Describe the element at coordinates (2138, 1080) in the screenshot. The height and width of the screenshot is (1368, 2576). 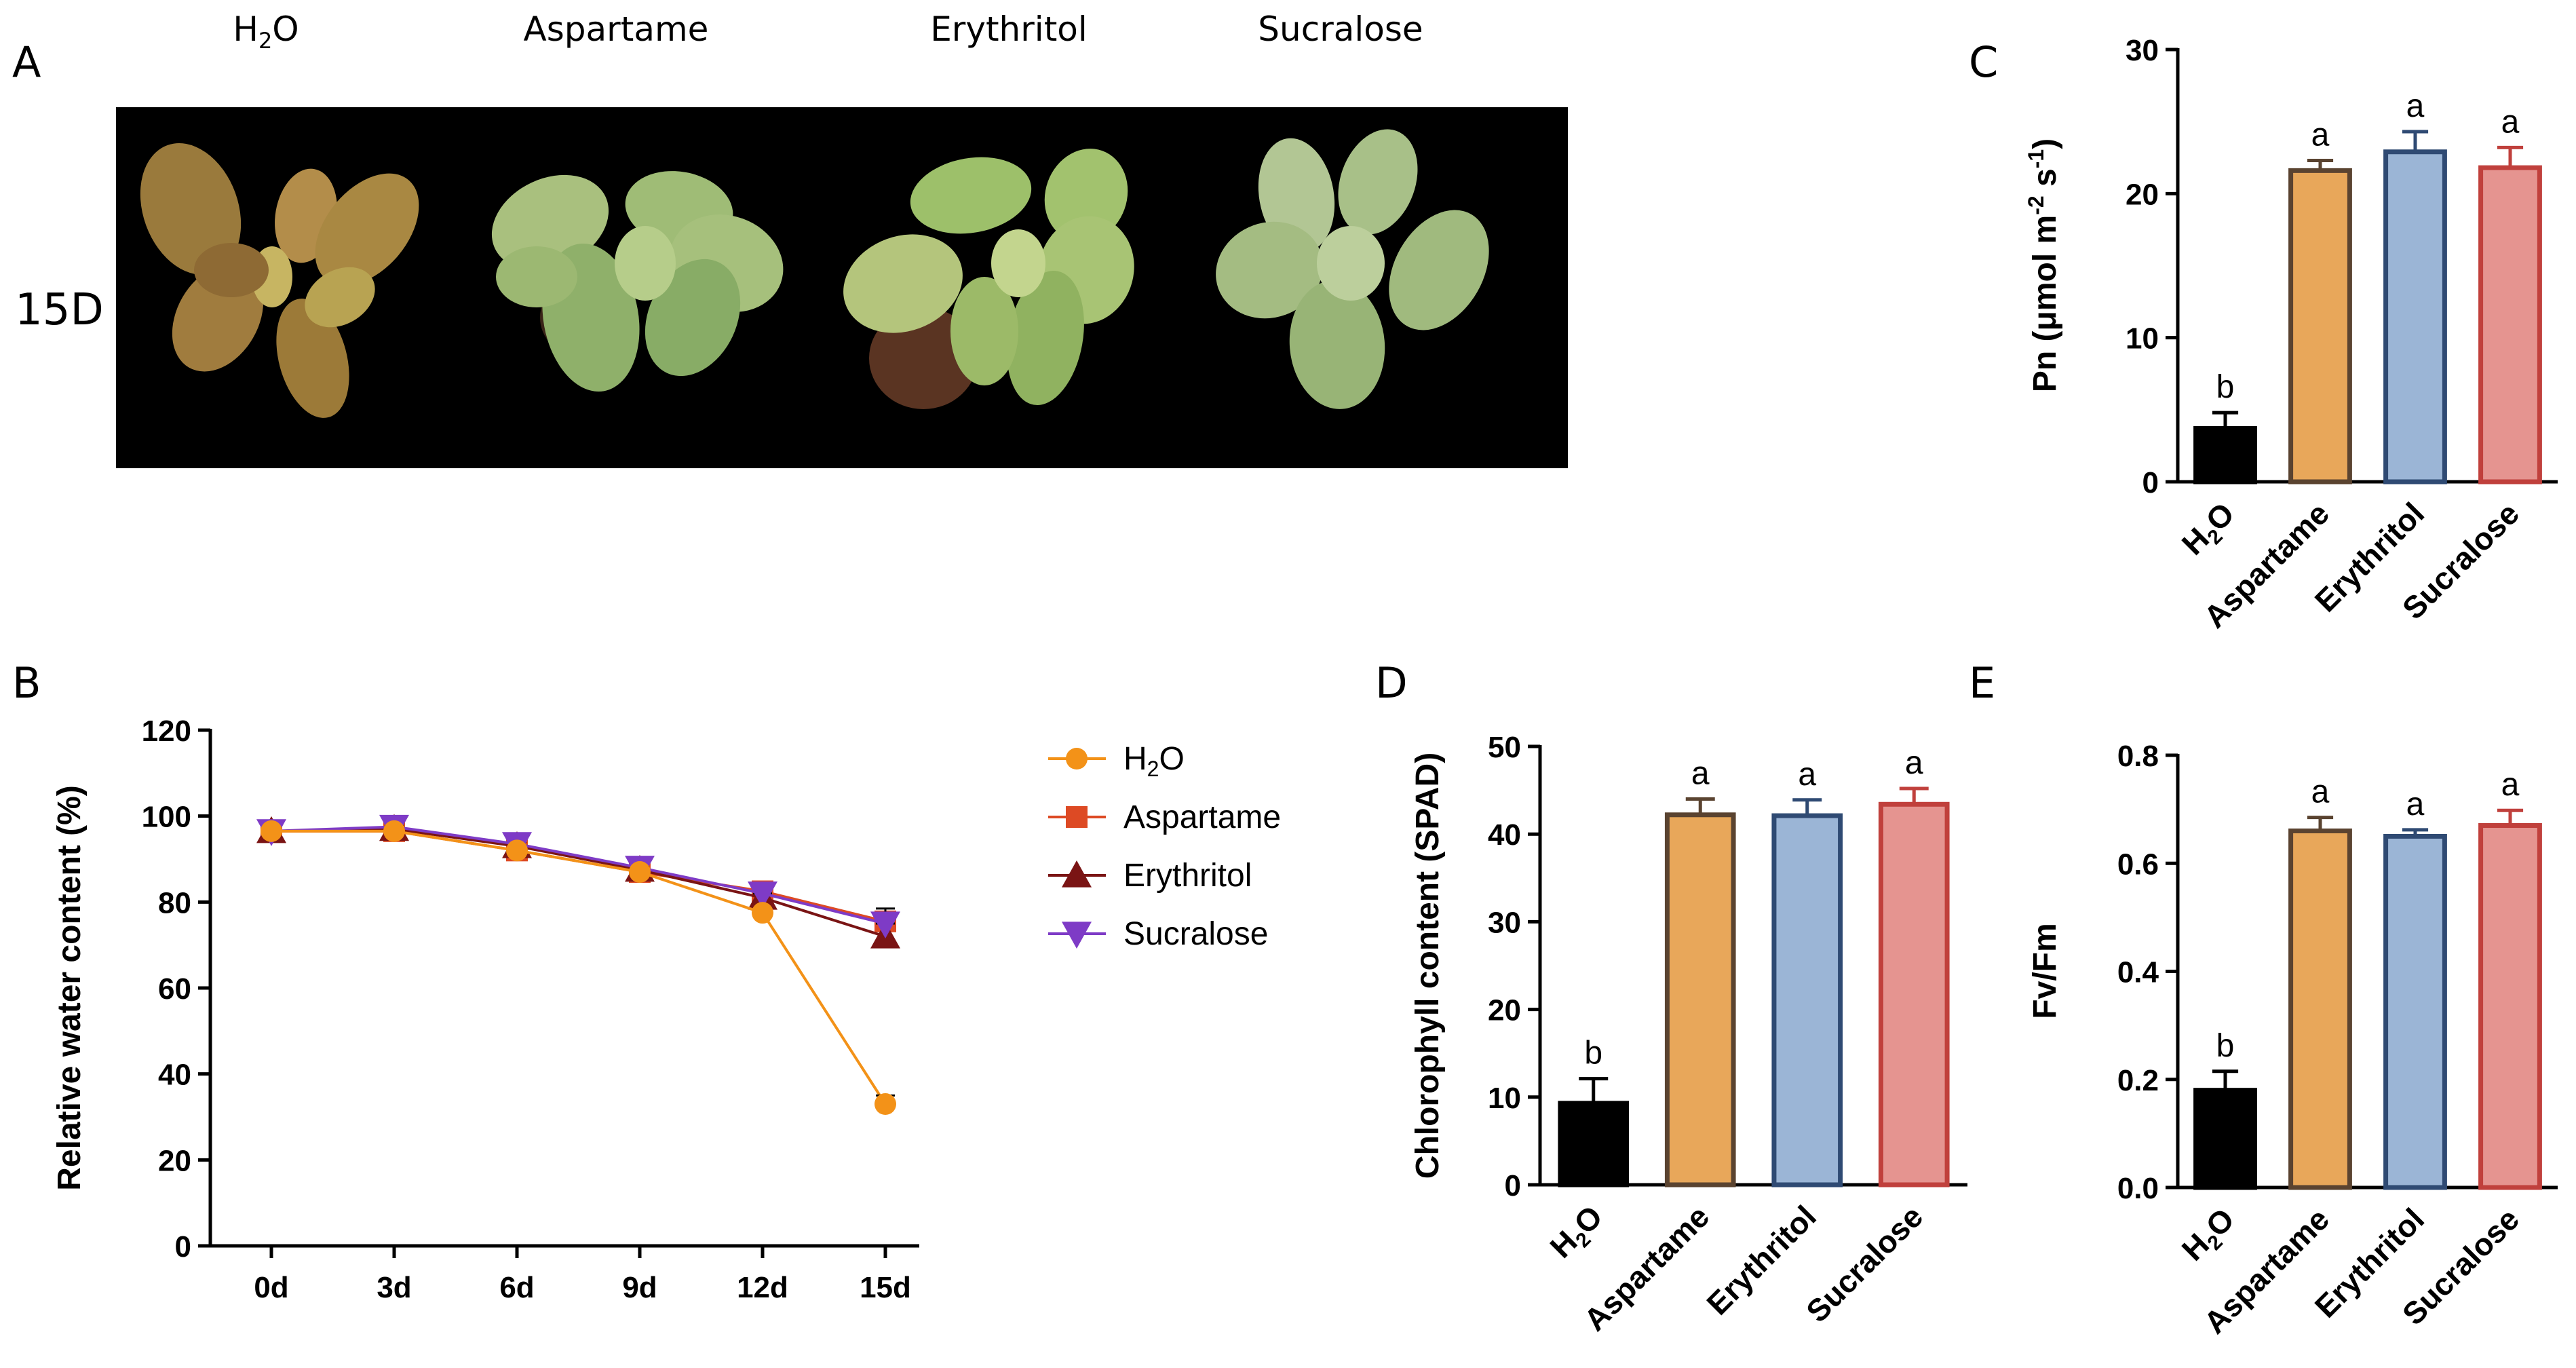
I see `y-tick-label: 0.2` at that location.